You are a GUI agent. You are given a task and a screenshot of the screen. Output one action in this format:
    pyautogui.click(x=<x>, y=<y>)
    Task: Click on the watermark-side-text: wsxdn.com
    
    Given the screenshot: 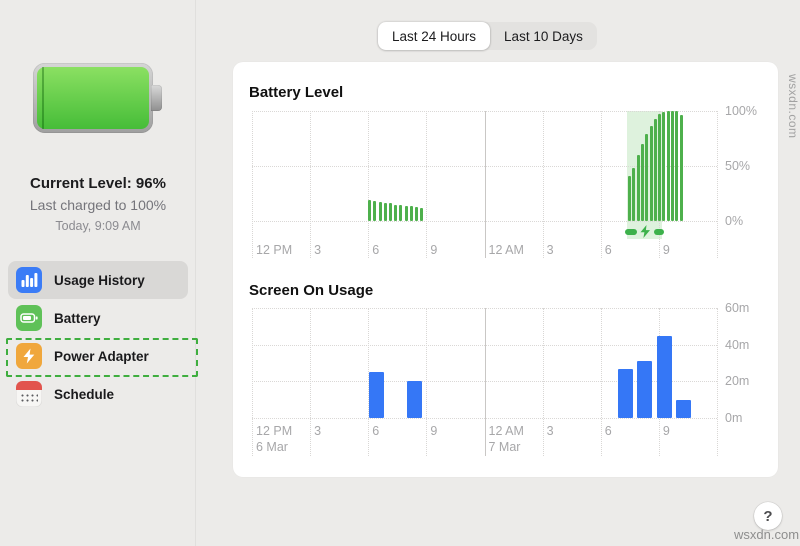 What is the action you would take?
    pyautogui.click(x=793, y=106)
    